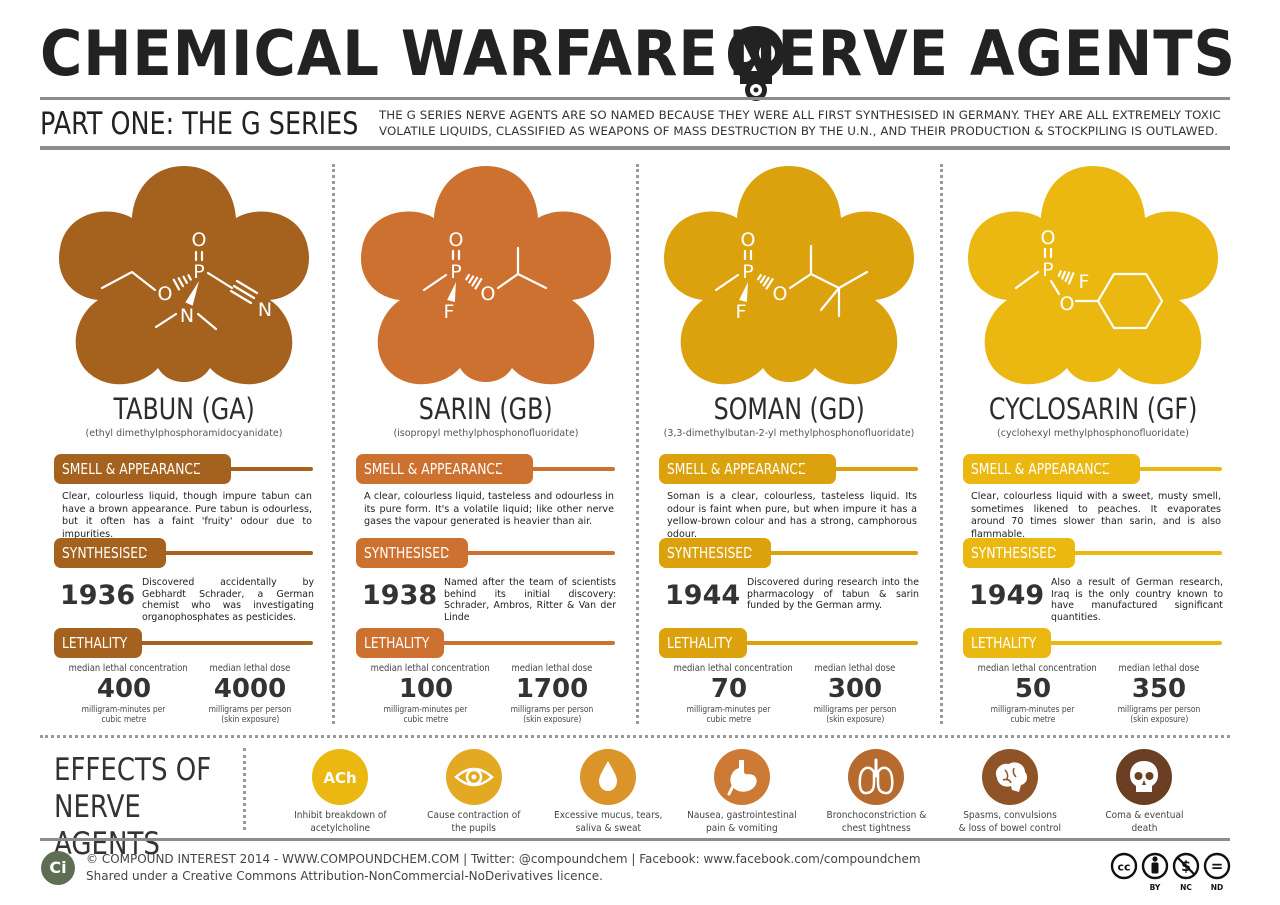 This screenshot has width=1280, height=905. What do you see at coordinates (742, 822) in the screenshot?
I see `effect-label: Nausea, gastrointestinal pain & vomiting` at bounding box center [742, 822].